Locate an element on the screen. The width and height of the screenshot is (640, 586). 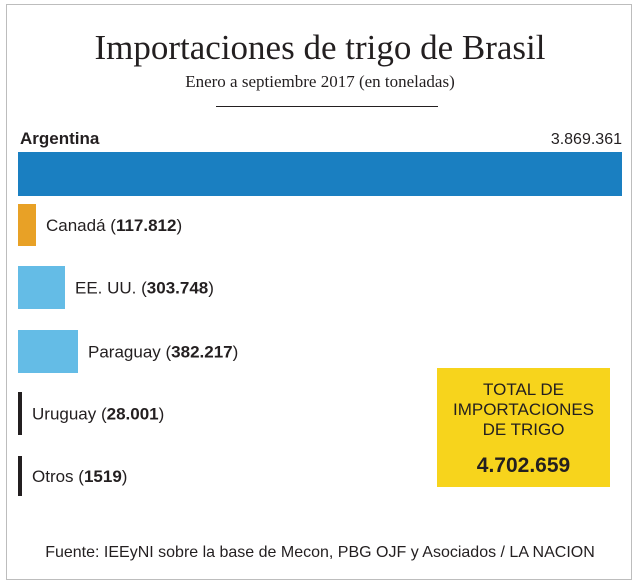
category-name-ee-uu: EE. UU. ( is located at coordinates (111, 288).